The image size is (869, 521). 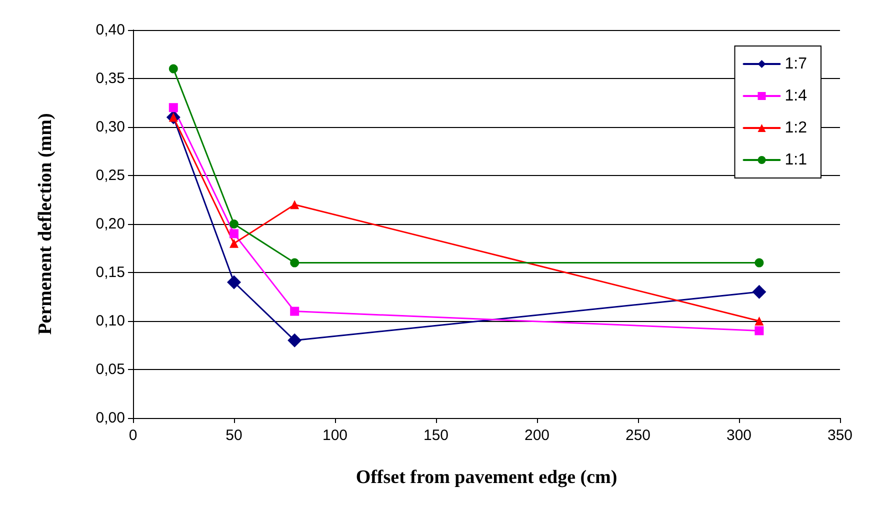 What do you see at coordinates (110, 224) in the screenshot?
I see `y-tick-label: 0,20` at bounding box center [110, 224].